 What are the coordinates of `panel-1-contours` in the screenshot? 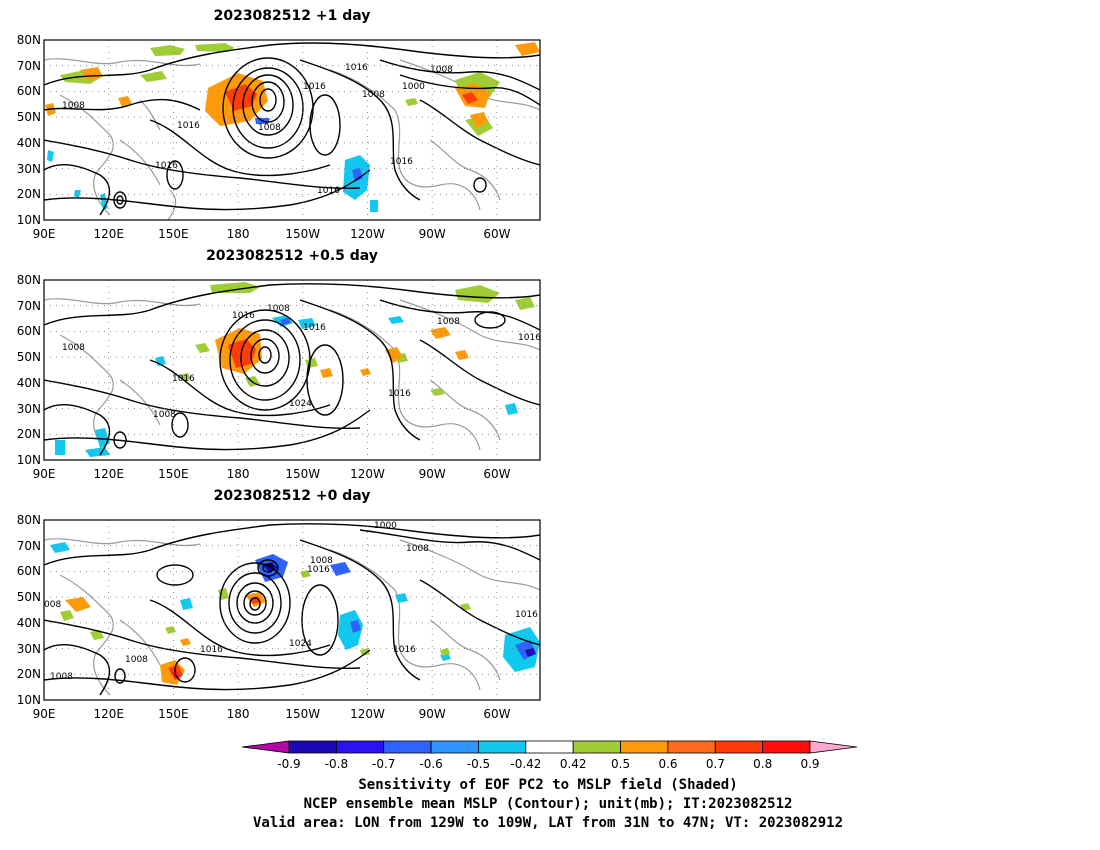 It's located at (292, 129).